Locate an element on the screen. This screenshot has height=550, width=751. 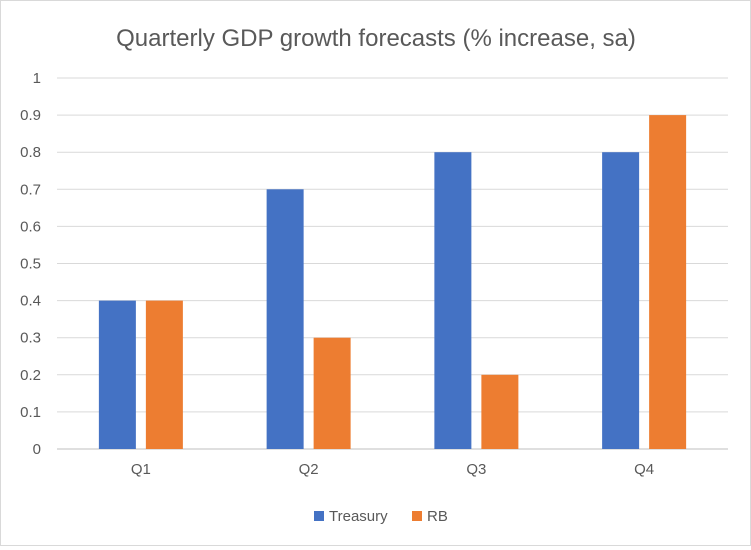
y-tick-label: 0.6 is located at coordinates (30, 226).